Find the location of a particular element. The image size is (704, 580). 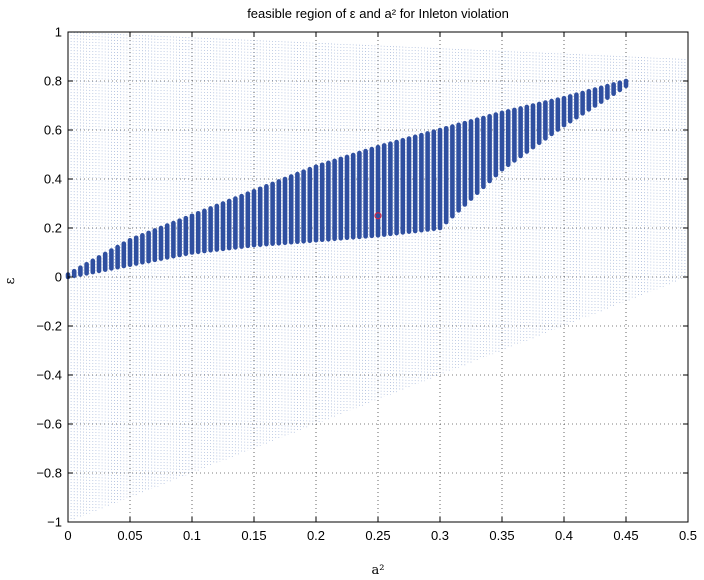

y-axis-label: ε is located at coordinates (10, 280).